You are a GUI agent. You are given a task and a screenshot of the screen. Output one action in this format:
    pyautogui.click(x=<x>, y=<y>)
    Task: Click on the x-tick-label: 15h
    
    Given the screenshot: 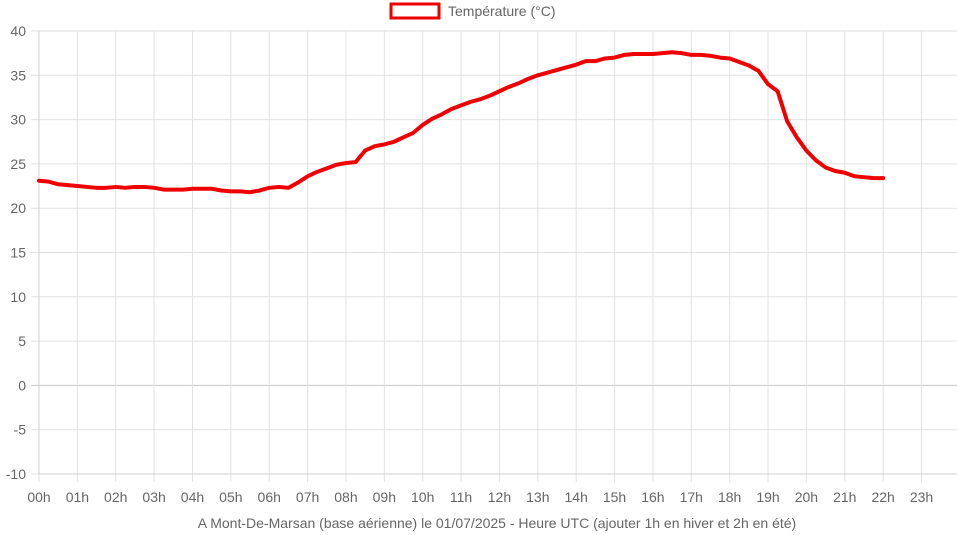 What is the action you would take?
    pyautogui.click(x=614, y=497)
    